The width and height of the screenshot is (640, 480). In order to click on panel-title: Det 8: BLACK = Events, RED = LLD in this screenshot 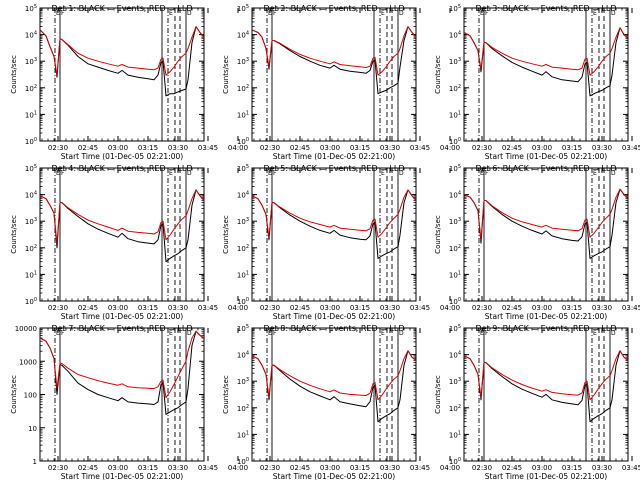, I will do `click(334, 328)`.